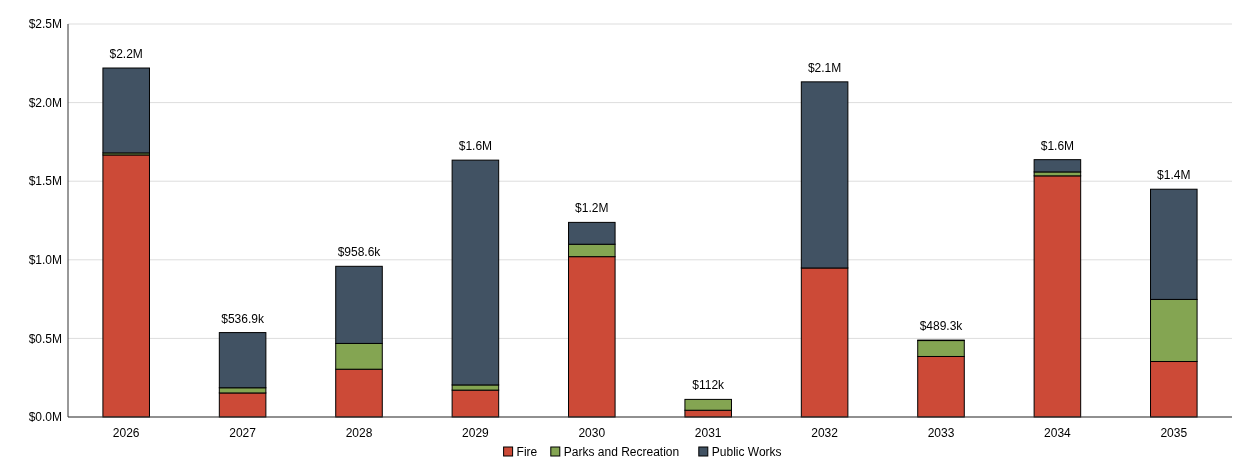 The height and width of the screenshot is (472, 1248). I want to click on y-tick-label: $1.5M, so click(45, 181).